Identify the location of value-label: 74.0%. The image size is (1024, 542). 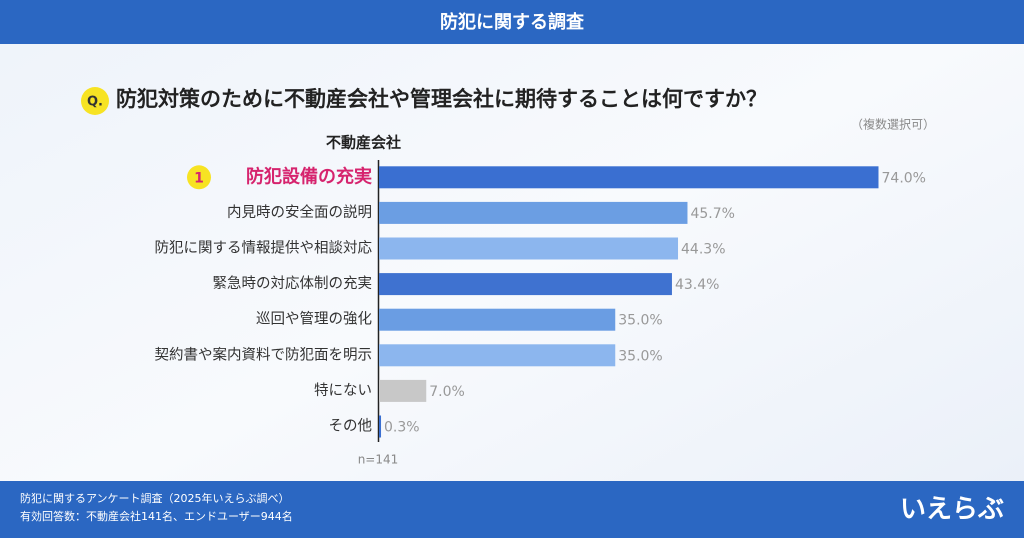
(904, 178).